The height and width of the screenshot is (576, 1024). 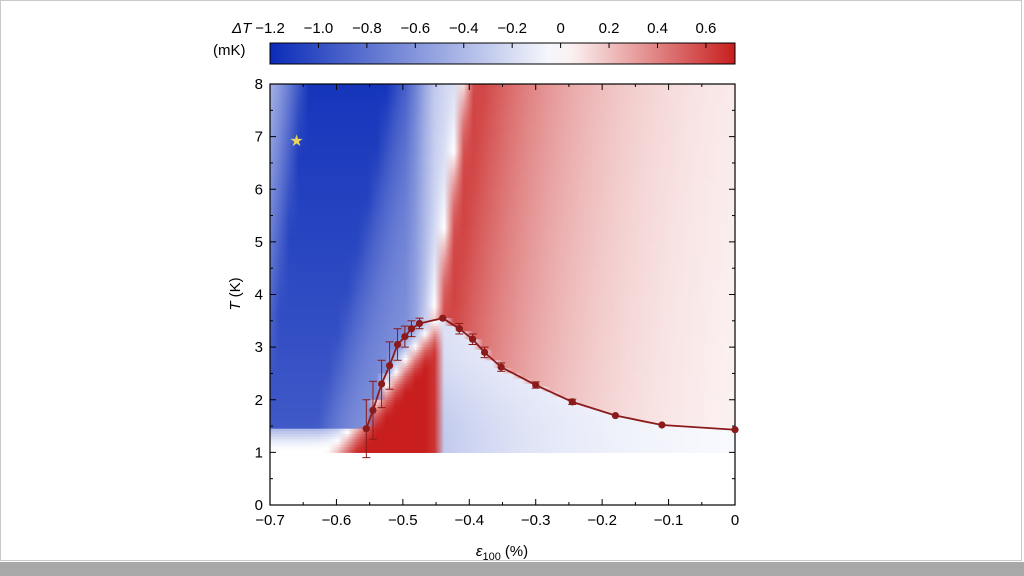 What do you see at coordinates (657, 28) in the screenshot?
I see `colorbar-tick-label: 0.4` at bounding box center [657, 28].